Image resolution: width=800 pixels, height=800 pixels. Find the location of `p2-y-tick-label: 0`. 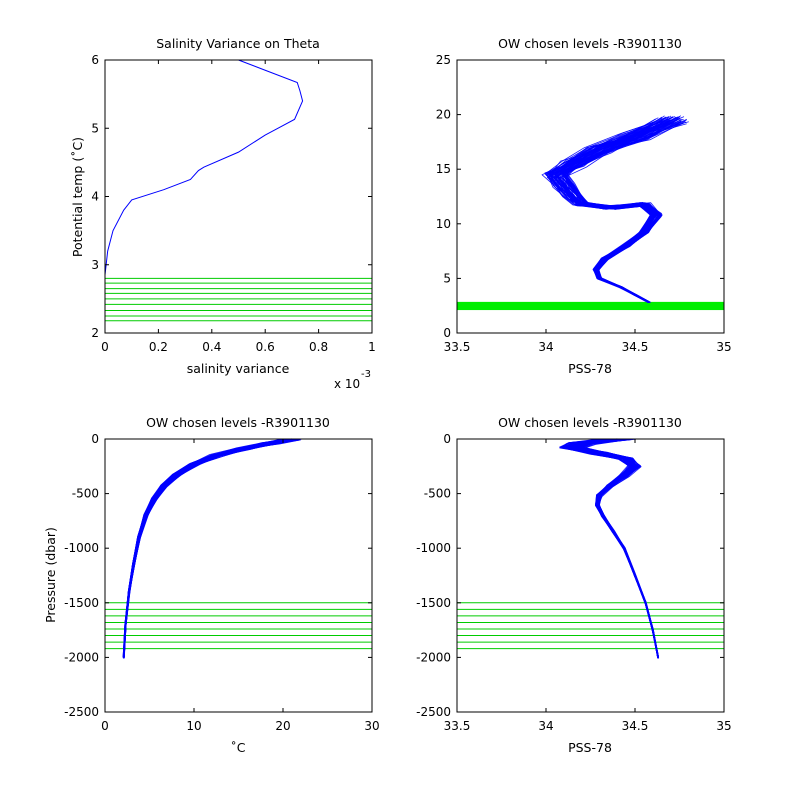

p2-y-tick-label: 0 is located at coordinates (447, 333).